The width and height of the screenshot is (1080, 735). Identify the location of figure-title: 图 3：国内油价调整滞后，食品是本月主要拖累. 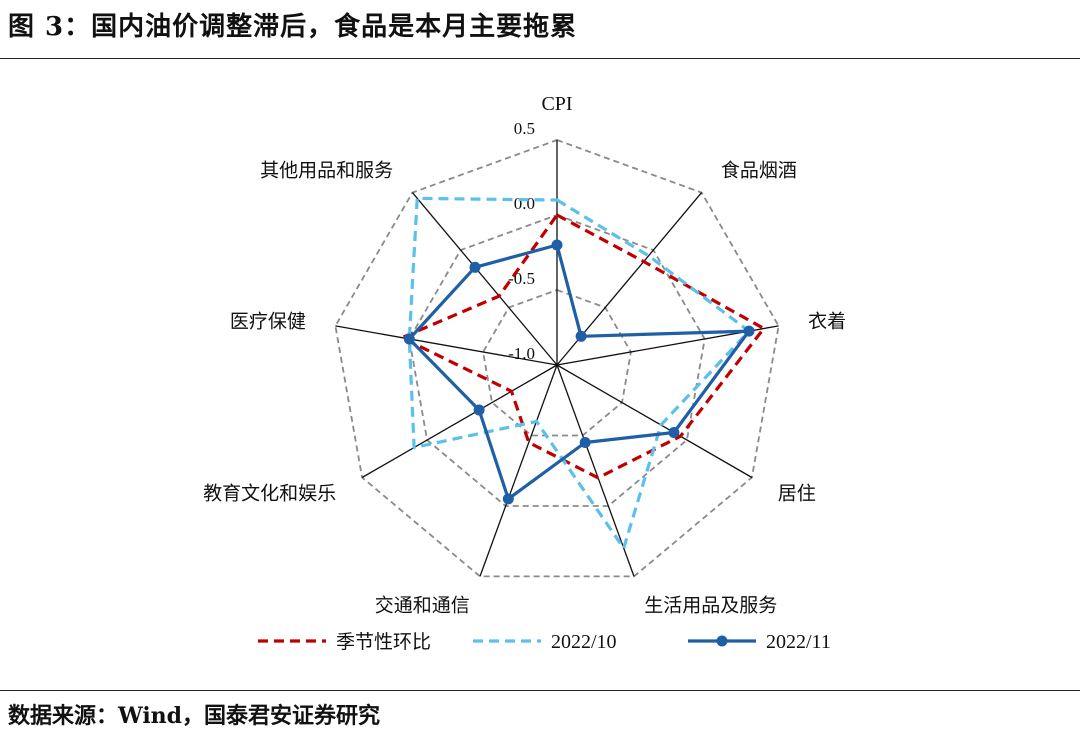
(293, 27).